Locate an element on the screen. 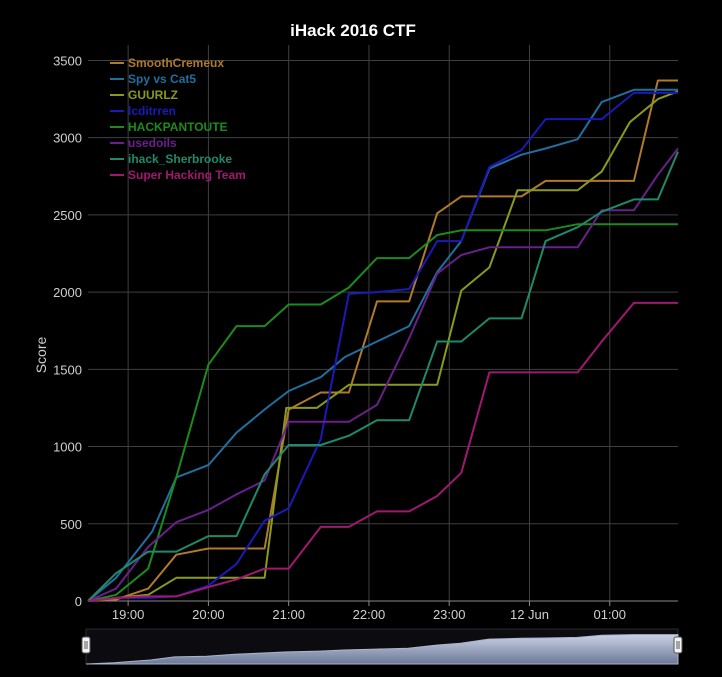 The width and height of the screenshot is (722, 677). y-tick-label: 1500 is located at coordinates (67, 369).